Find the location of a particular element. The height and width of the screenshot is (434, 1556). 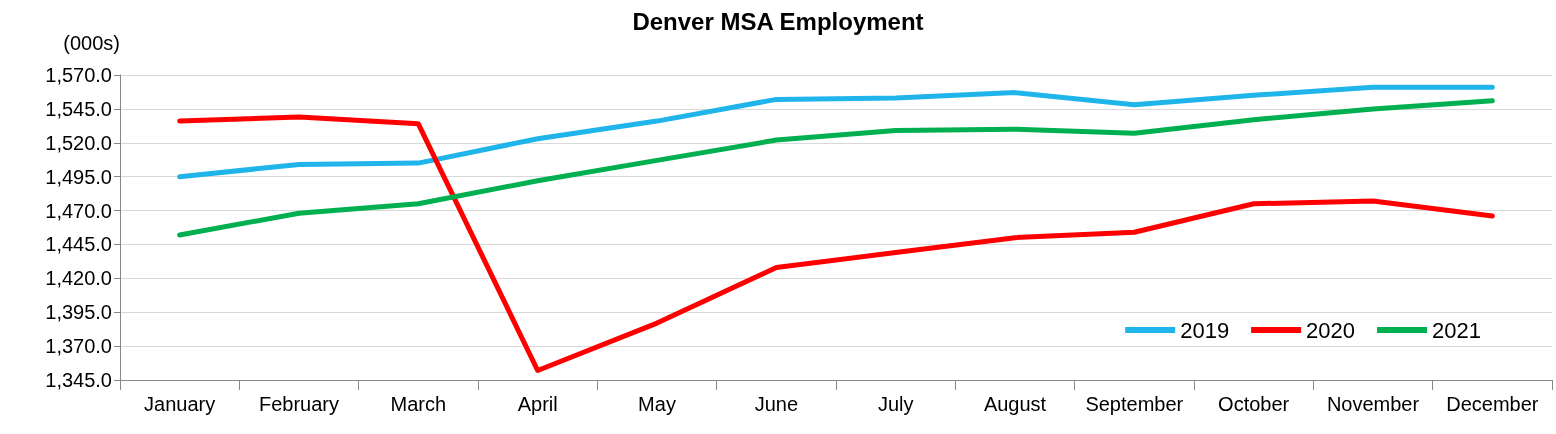

y-tick-label: 1,345.0 is located at coordinates (78, 380).